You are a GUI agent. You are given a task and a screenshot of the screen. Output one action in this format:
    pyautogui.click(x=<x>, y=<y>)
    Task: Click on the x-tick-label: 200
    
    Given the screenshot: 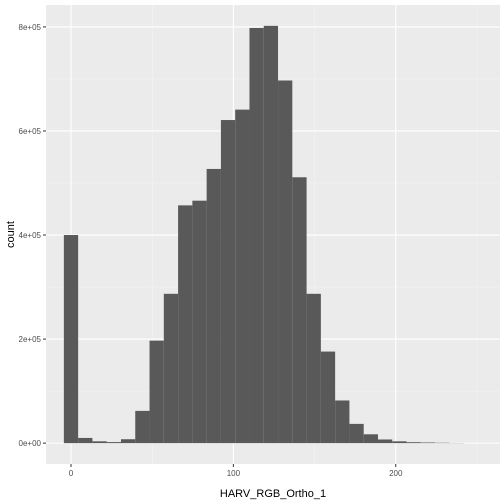 What is the action you would take?
    pyautogui.click(x=396, y=473)
    